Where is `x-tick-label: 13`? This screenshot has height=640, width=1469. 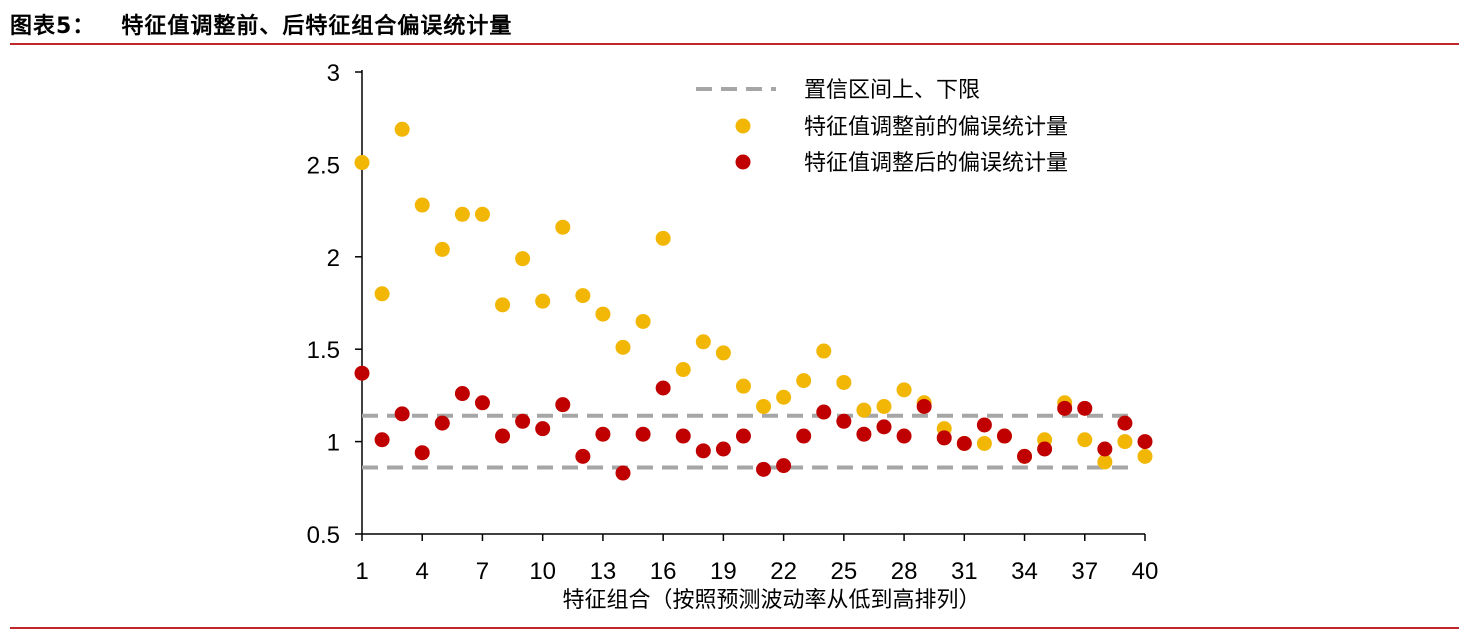 x-tick-label: 13 is located at coordinates (603, 571).